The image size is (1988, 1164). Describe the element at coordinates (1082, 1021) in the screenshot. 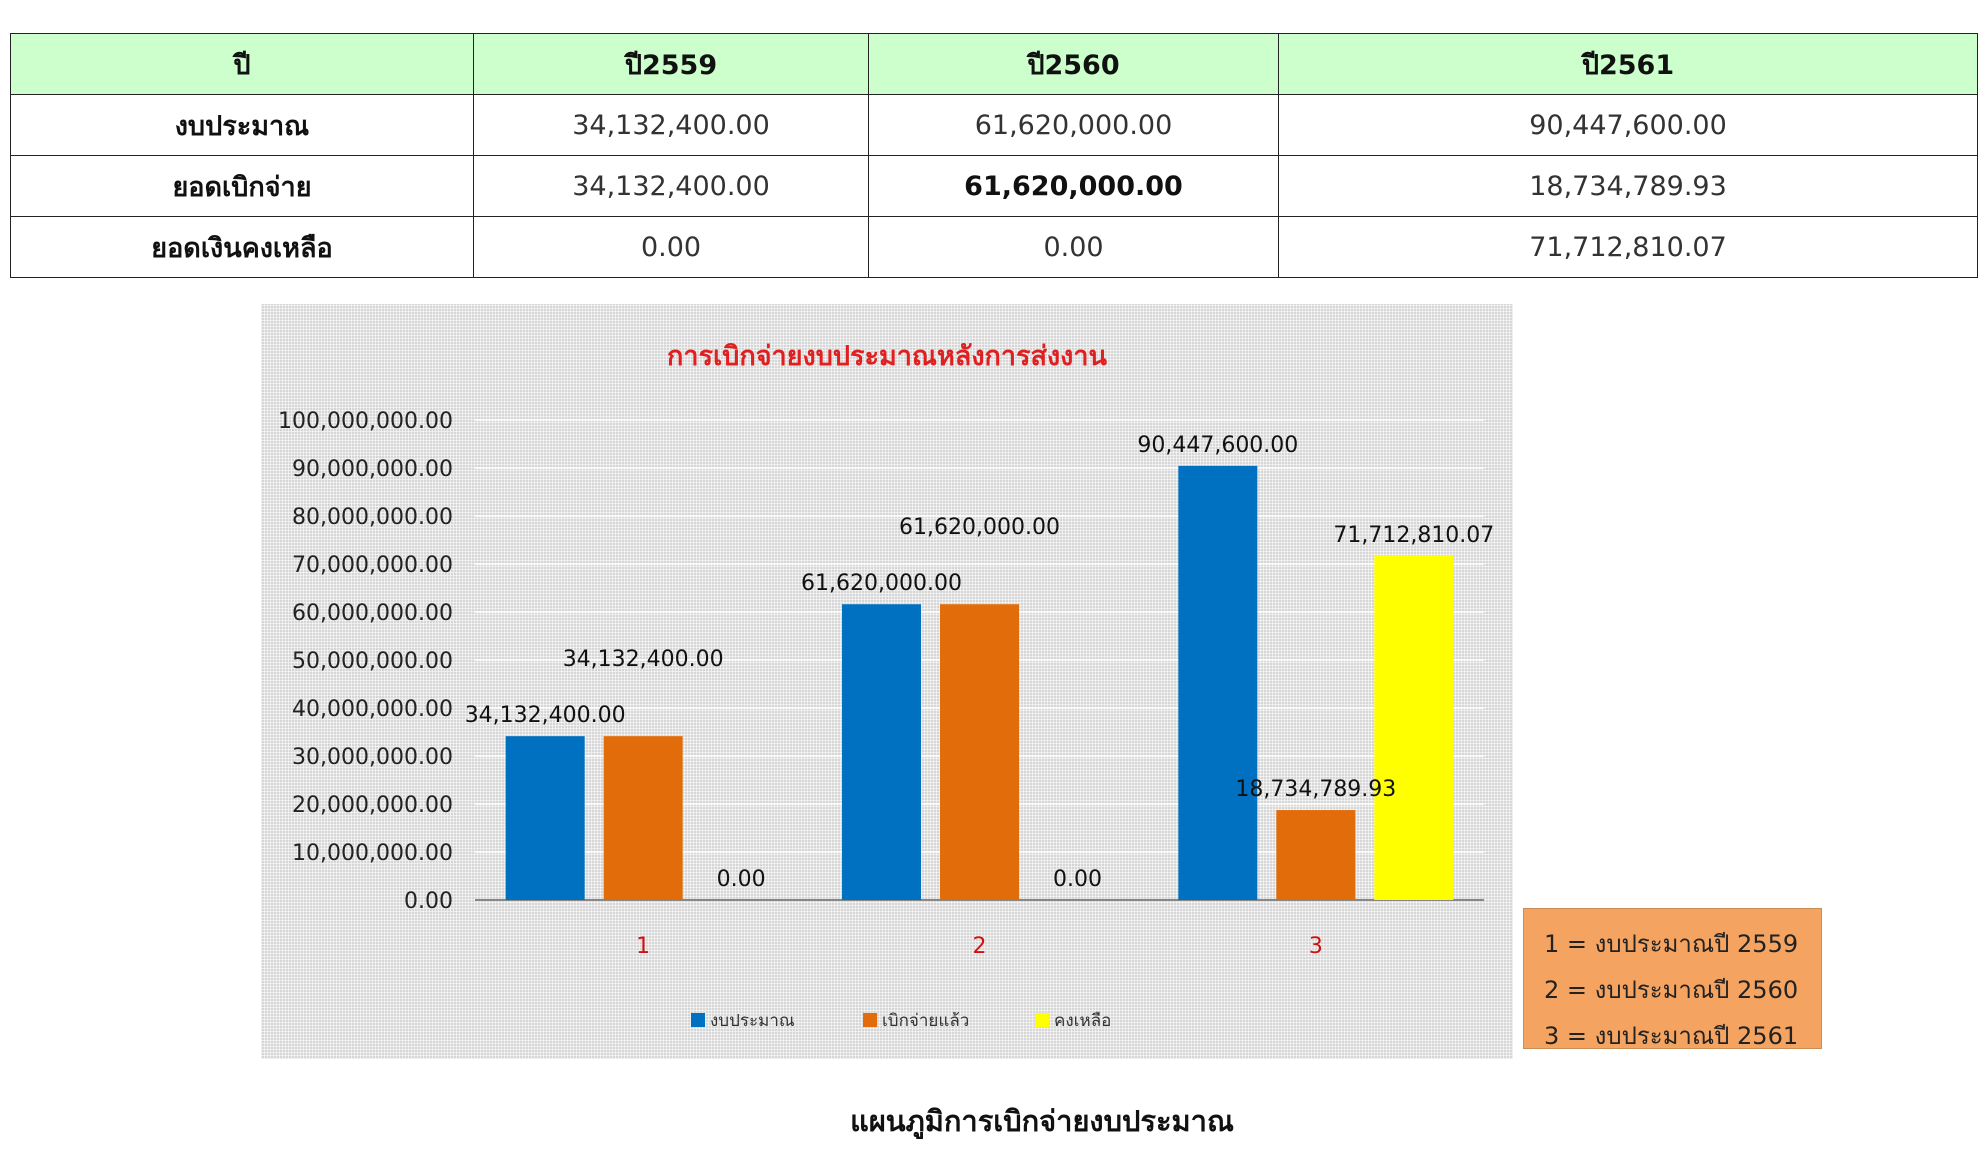

I see `legend-label: คงเหลือ` at that location.